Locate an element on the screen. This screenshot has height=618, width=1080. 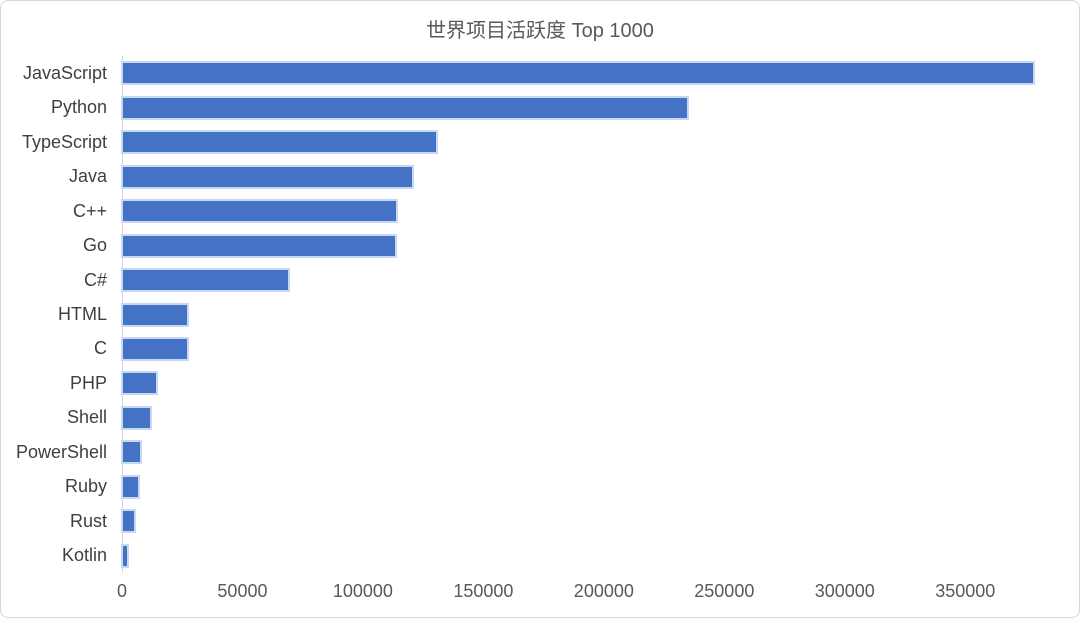
bar-shell is located at coordinates (137, 417).